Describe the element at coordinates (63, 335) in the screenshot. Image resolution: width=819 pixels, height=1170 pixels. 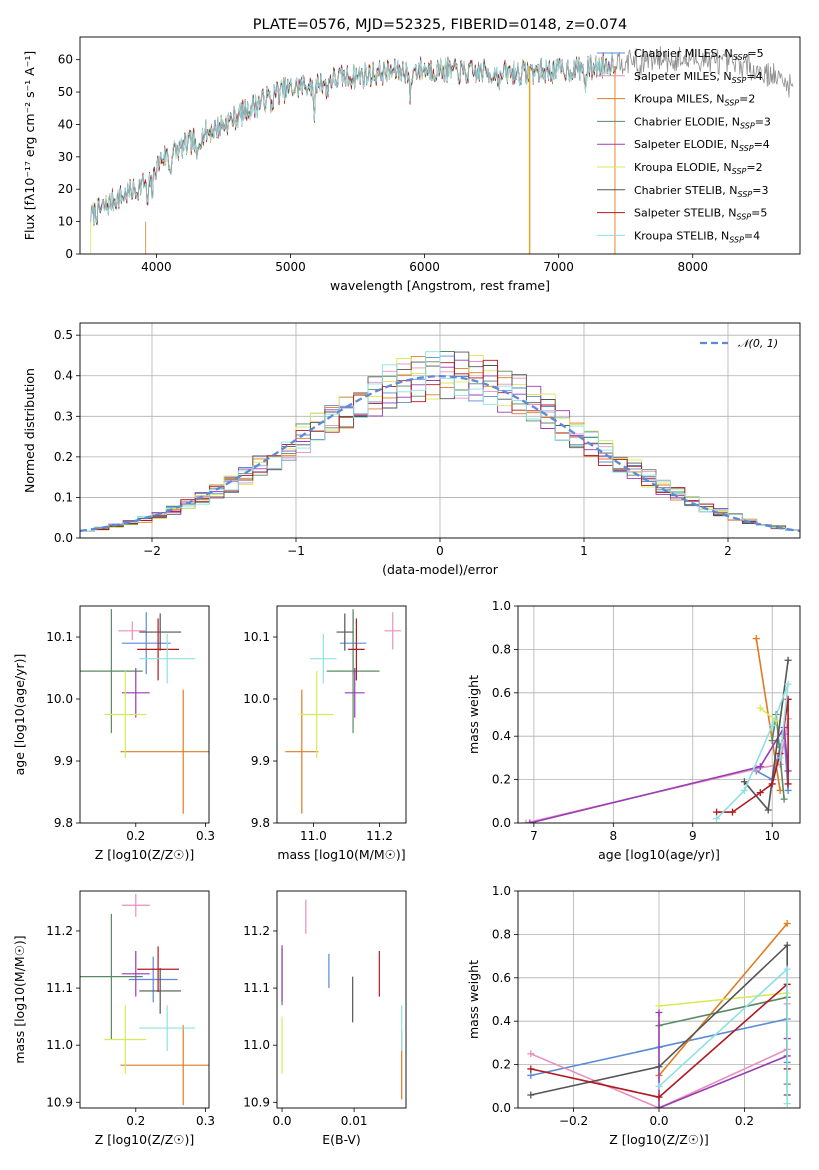
I see `y-tick-label: 0.5` at that location.